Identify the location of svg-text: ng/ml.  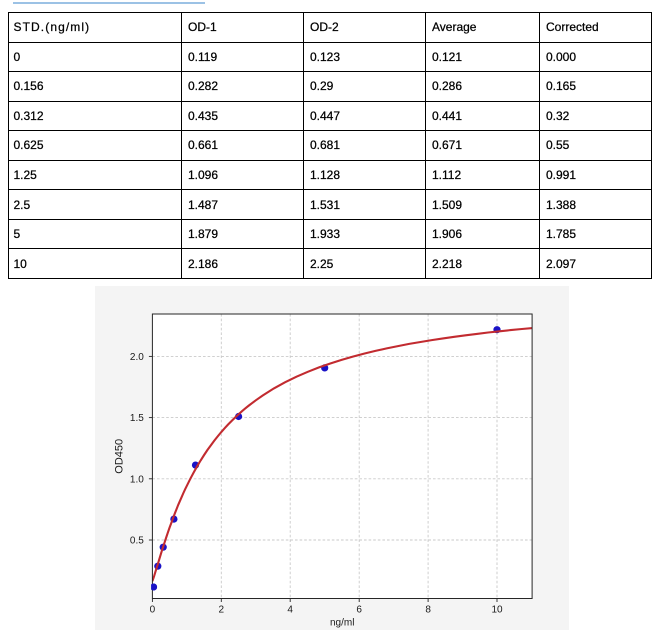
(342, 623).